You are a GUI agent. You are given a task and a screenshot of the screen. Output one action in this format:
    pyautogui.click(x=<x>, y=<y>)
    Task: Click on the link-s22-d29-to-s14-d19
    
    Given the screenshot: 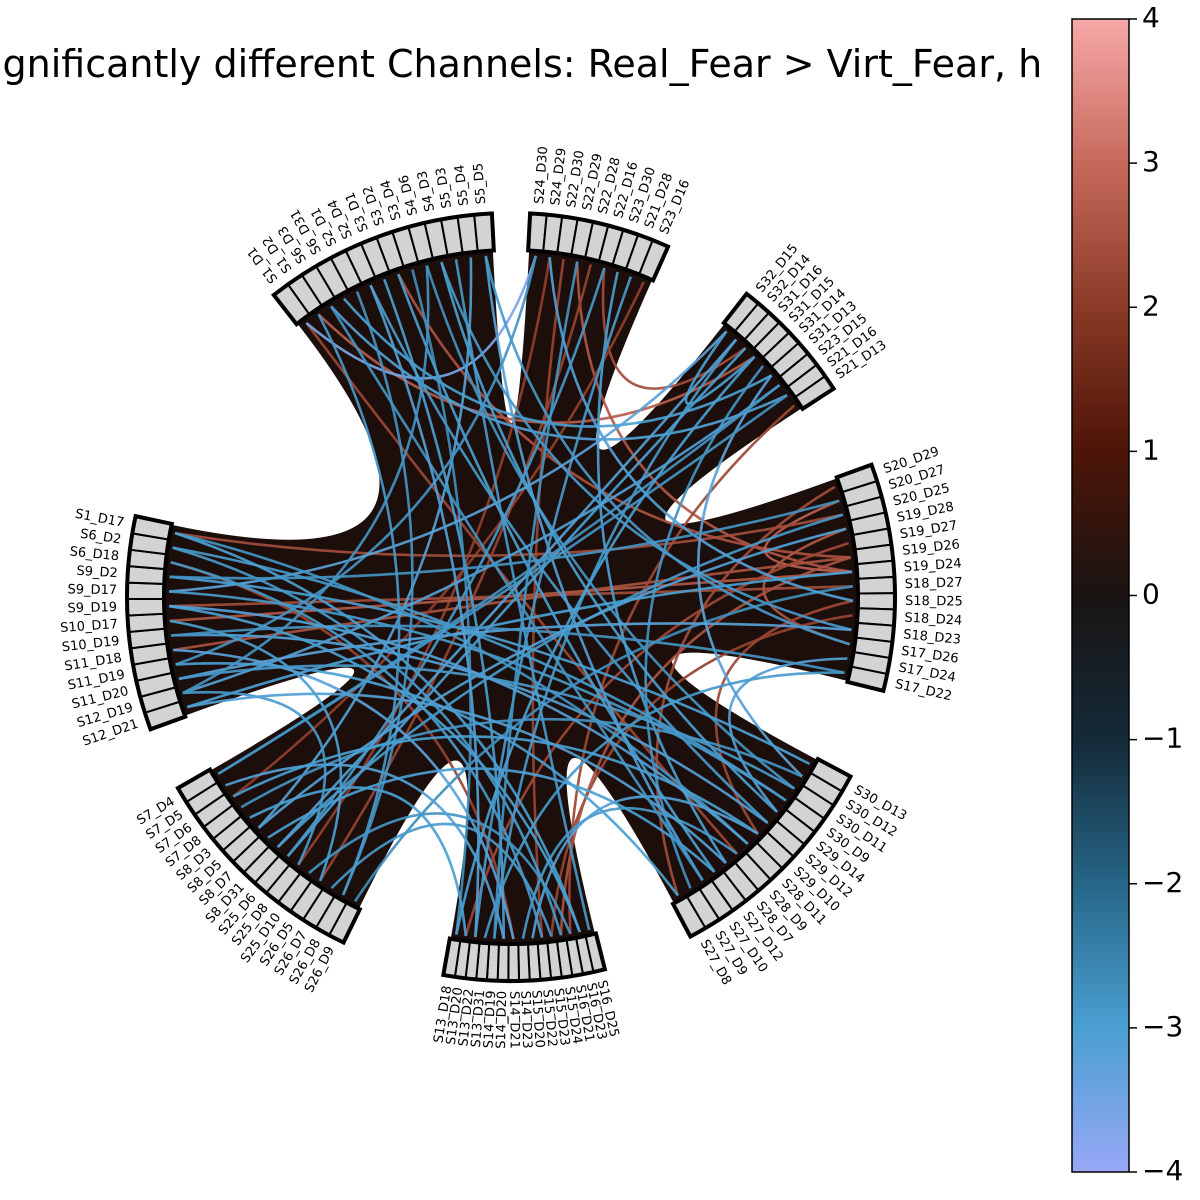 What is the action you would take?
    pyautogui.click(x=536, y=600)
    